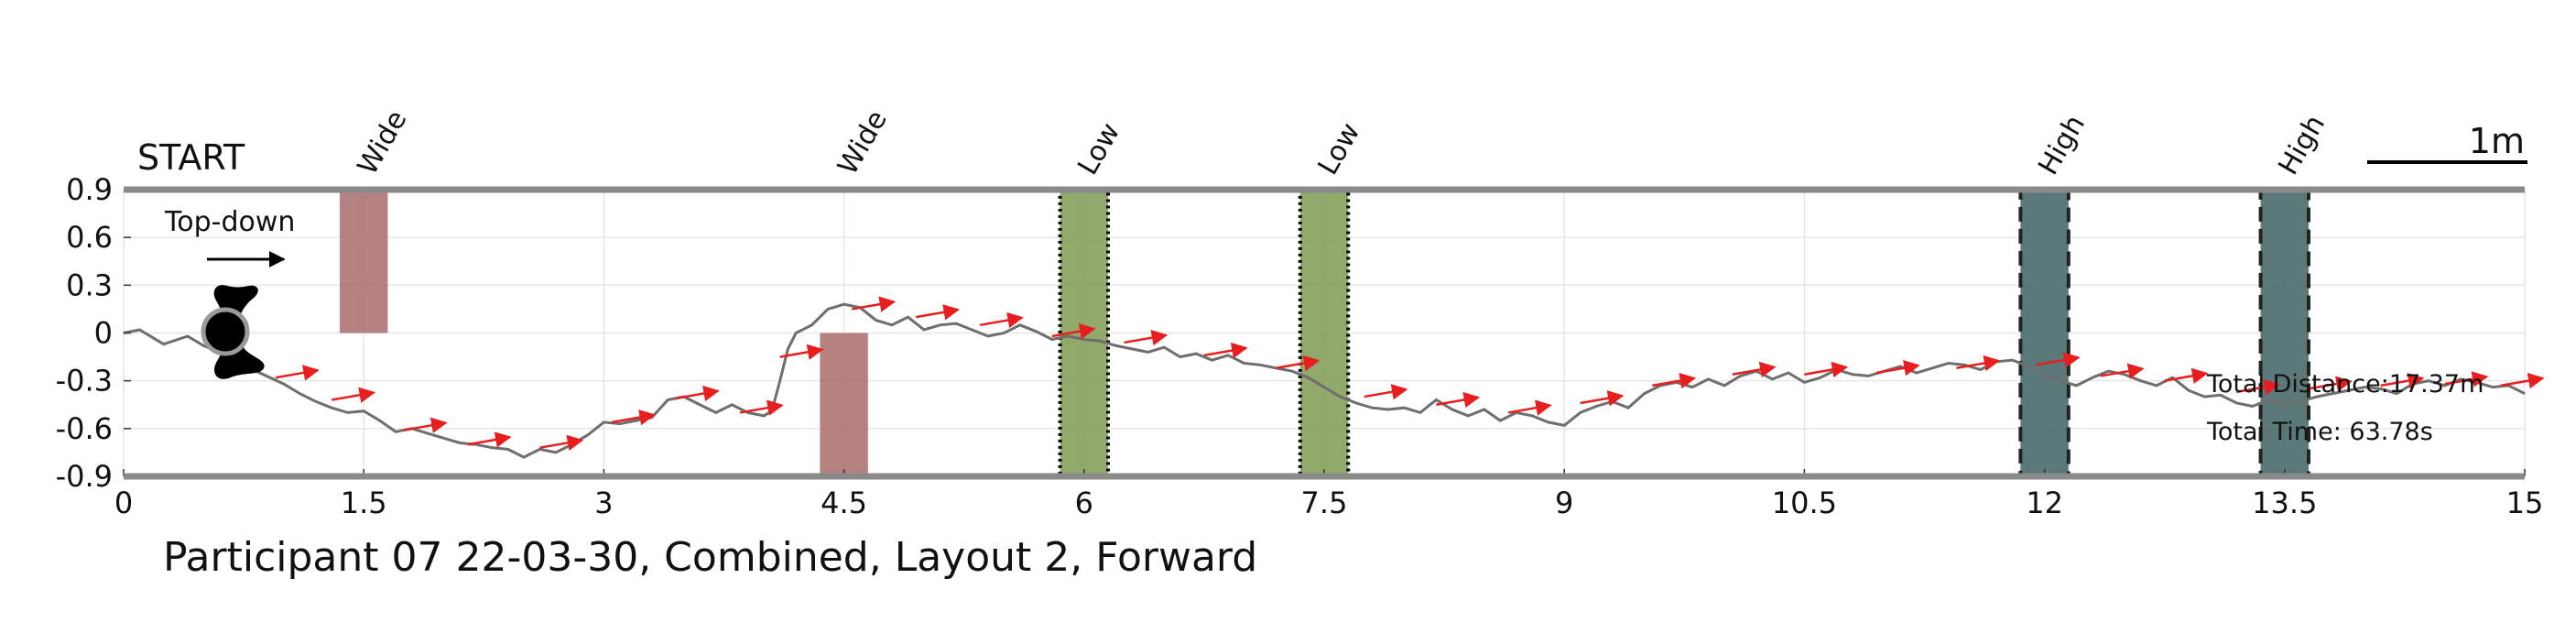 Image resolution: width=2576 pixels, height=644 pixels. What do you see at coordinates (84, 381) in the screenshot?
I see `y-tick-label: -0.3` at bounding box center [84, 381].